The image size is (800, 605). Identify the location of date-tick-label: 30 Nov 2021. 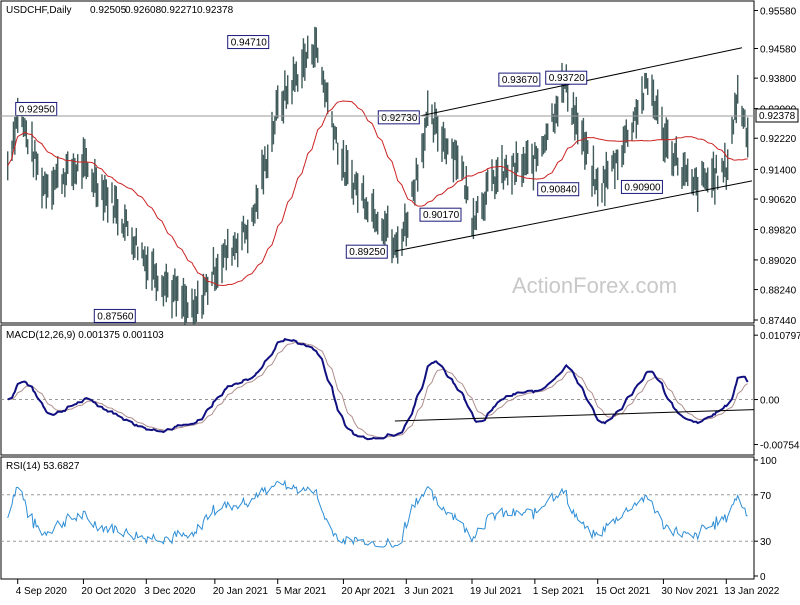
(689, 591).